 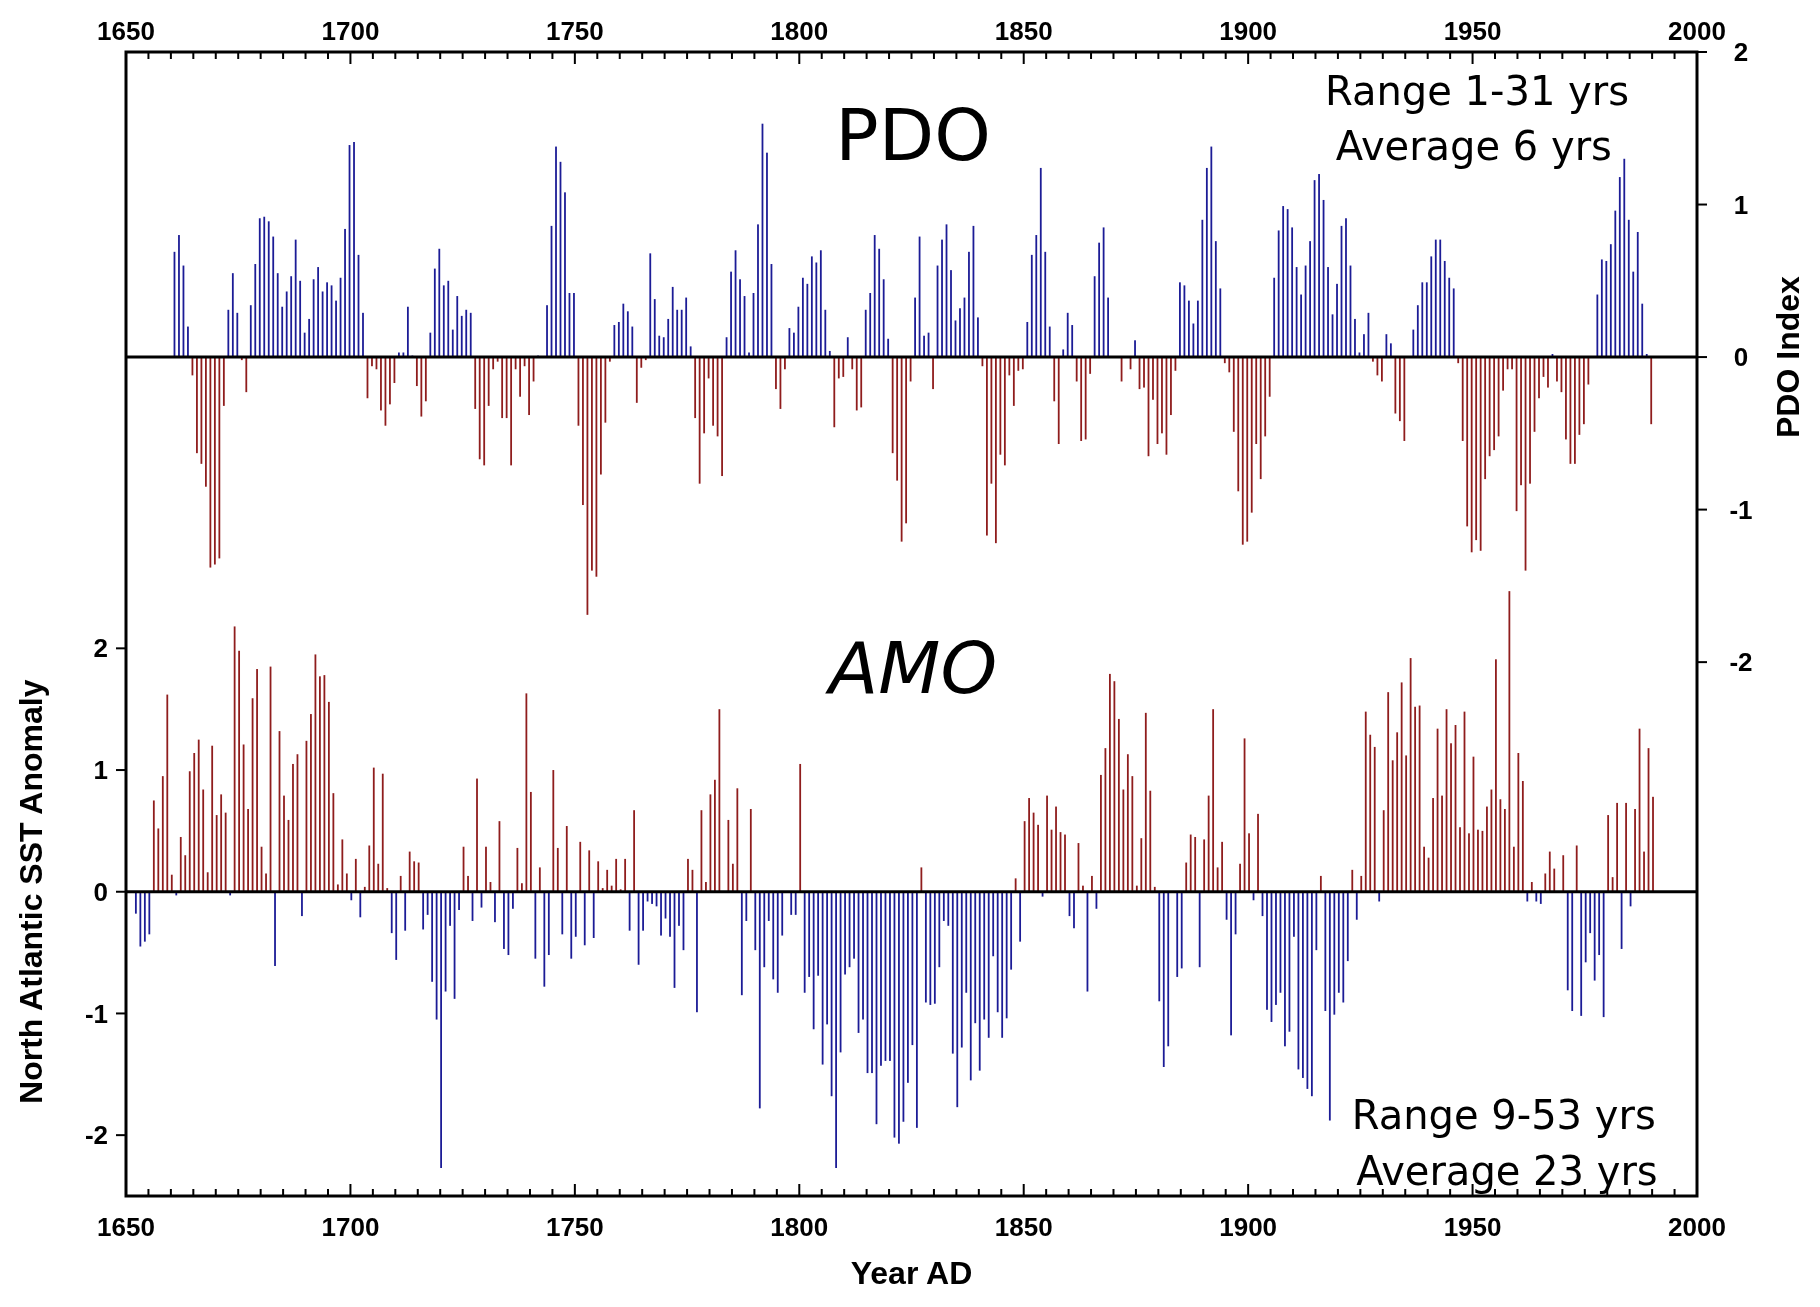 What do you see at coordinates (1741, 204) in the screenshot?
I see `y2-tick-label: 1` at bounding box center [1741, 204].